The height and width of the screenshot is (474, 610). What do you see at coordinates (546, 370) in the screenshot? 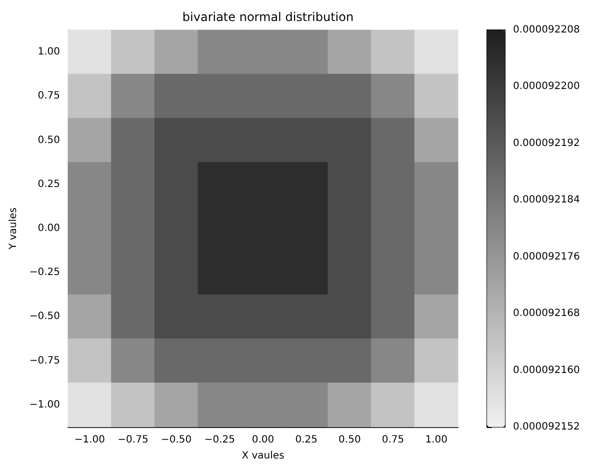
I see `color-bar-label: 0.000092160` at bounding box center [546, 370].